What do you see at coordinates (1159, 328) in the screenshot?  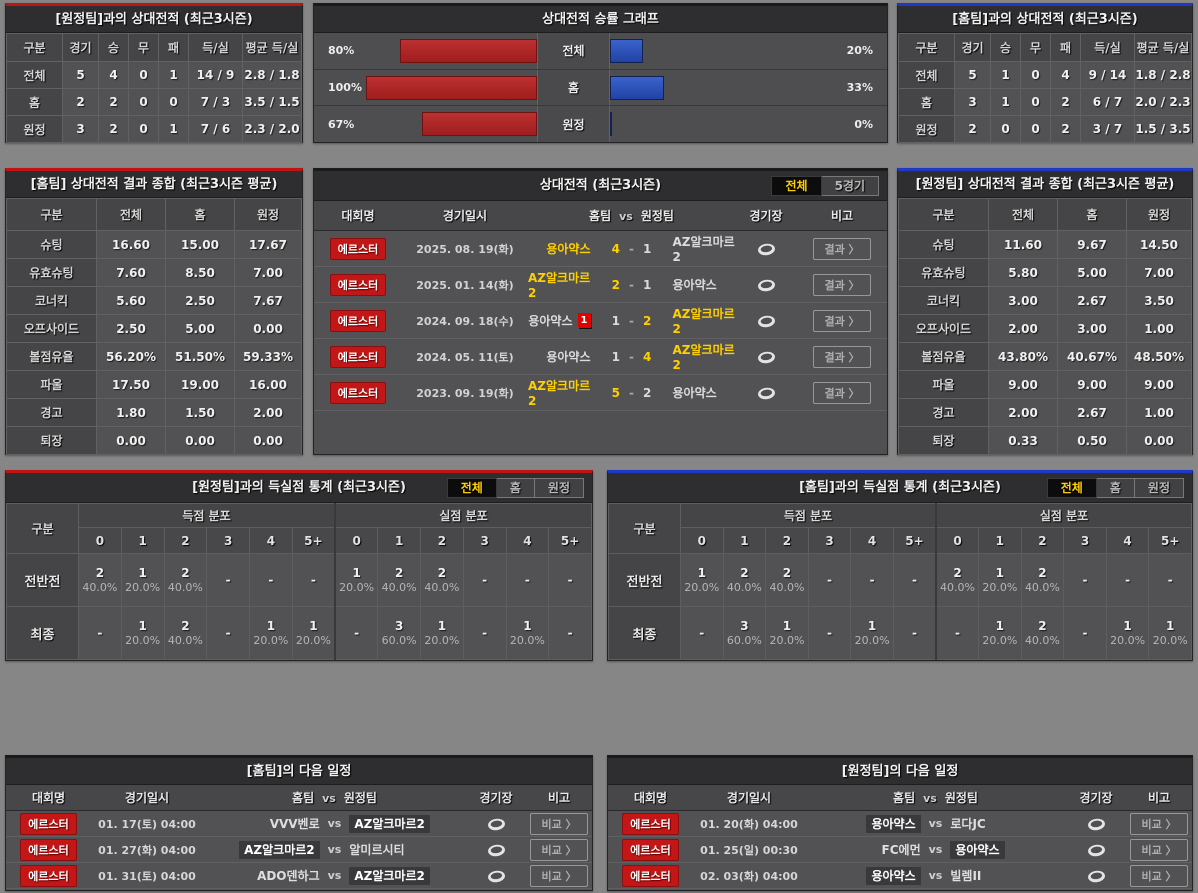 I see `stat-value: 1.00` at bounding box center [1159, 328].